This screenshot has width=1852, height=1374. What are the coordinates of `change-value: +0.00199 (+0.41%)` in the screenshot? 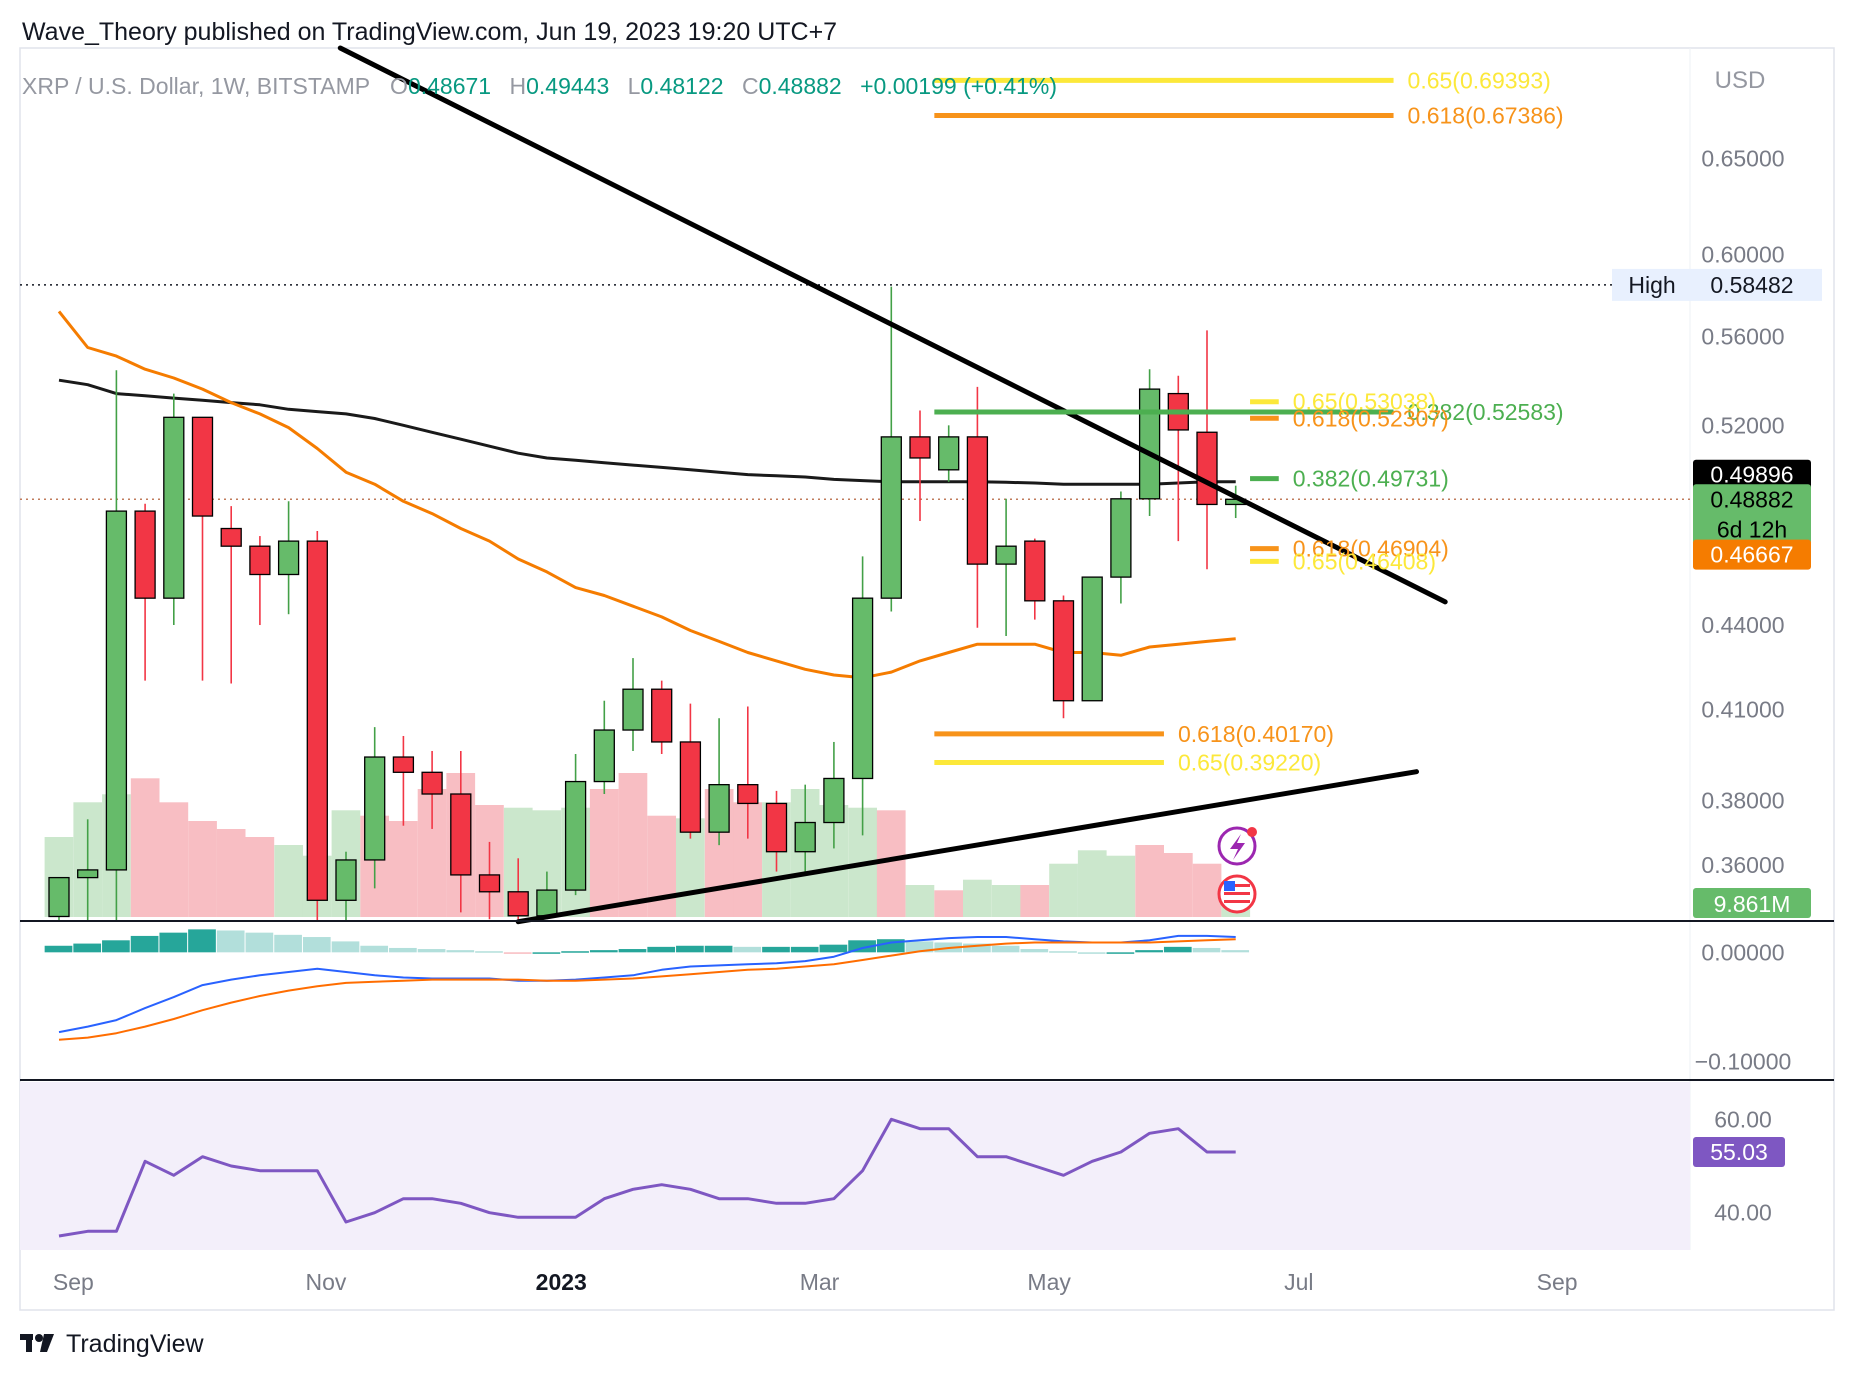 It's located at (958, 86).